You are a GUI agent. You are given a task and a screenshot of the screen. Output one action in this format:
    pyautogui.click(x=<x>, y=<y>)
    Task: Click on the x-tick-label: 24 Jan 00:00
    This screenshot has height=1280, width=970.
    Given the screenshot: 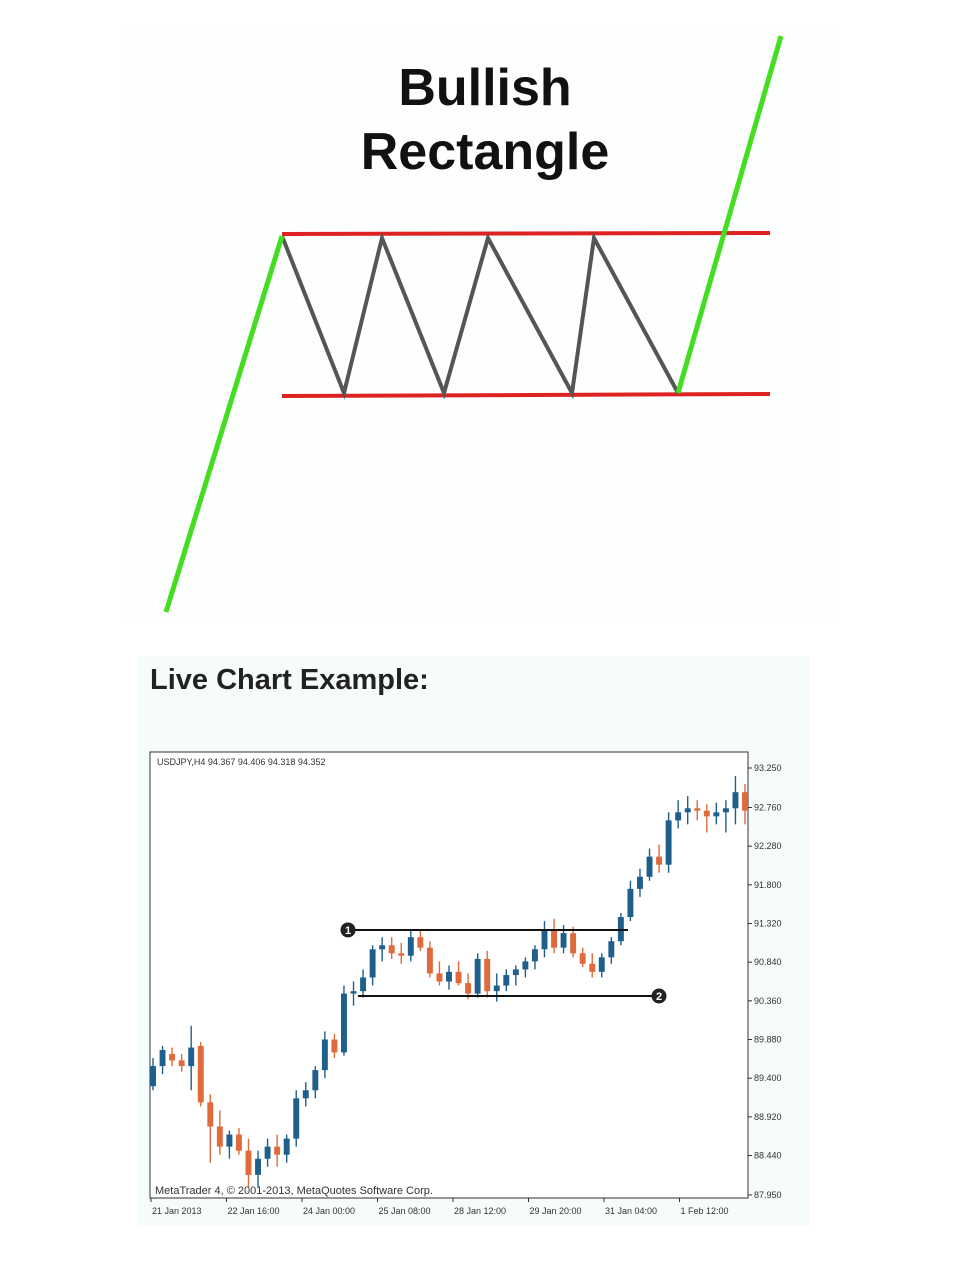 What is the action you would take?
    pyautogui.click(x=329, y=1211)
    